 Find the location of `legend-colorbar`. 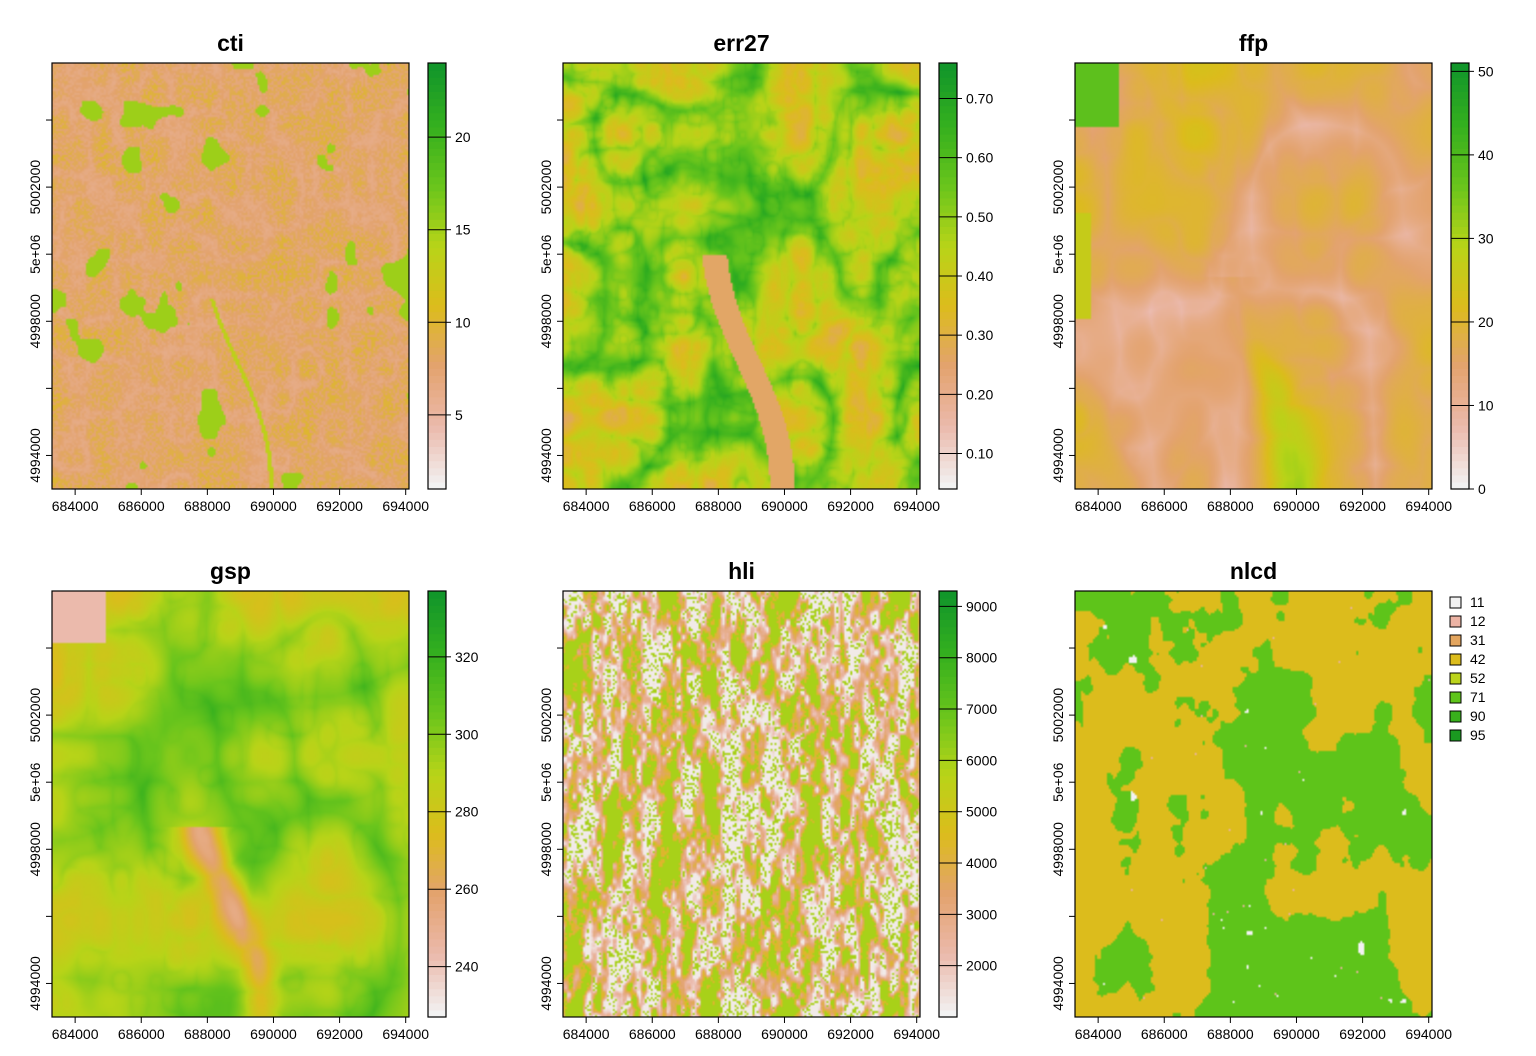

legend-colorbar is located at coordinates (437, 804).